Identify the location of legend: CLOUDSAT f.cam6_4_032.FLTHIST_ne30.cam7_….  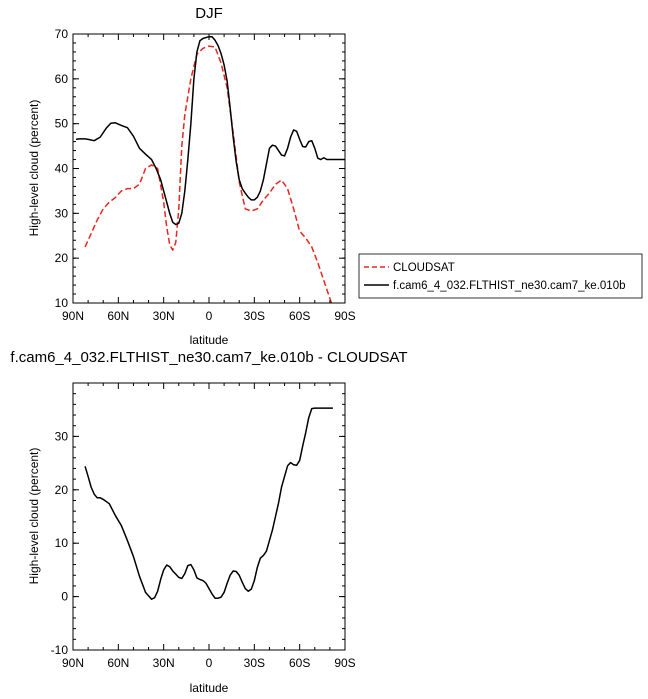
(500, 276).